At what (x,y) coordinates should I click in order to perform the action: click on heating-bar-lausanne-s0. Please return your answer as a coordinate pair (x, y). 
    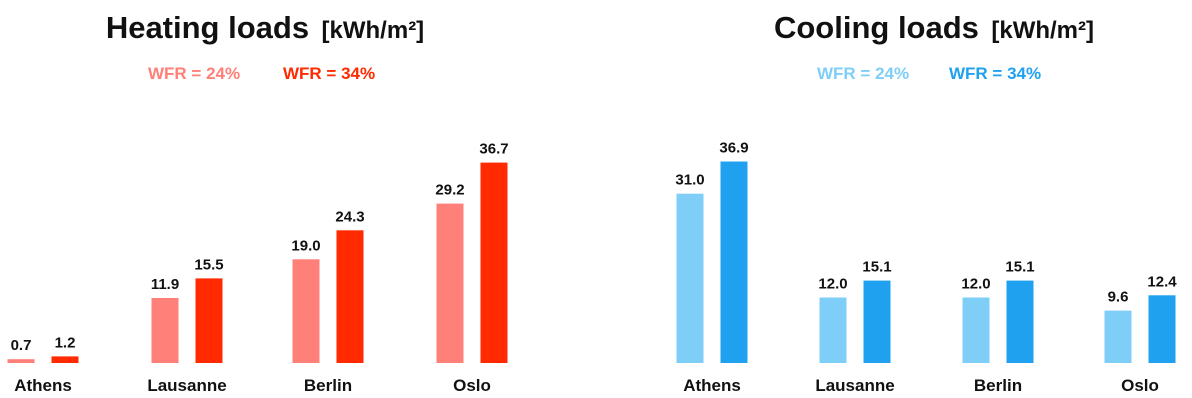
    Looking at the image, I should click on (165, 330).